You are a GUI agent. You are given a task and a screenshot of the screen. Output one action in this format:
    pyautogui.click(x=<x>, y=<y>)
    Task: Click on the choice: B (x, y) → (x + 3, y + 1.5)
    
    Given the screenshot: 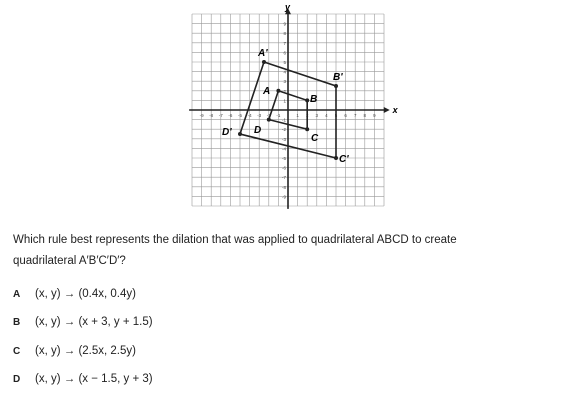 What is the action you would take?
    pyautogui.click(x=83, y=322)
    